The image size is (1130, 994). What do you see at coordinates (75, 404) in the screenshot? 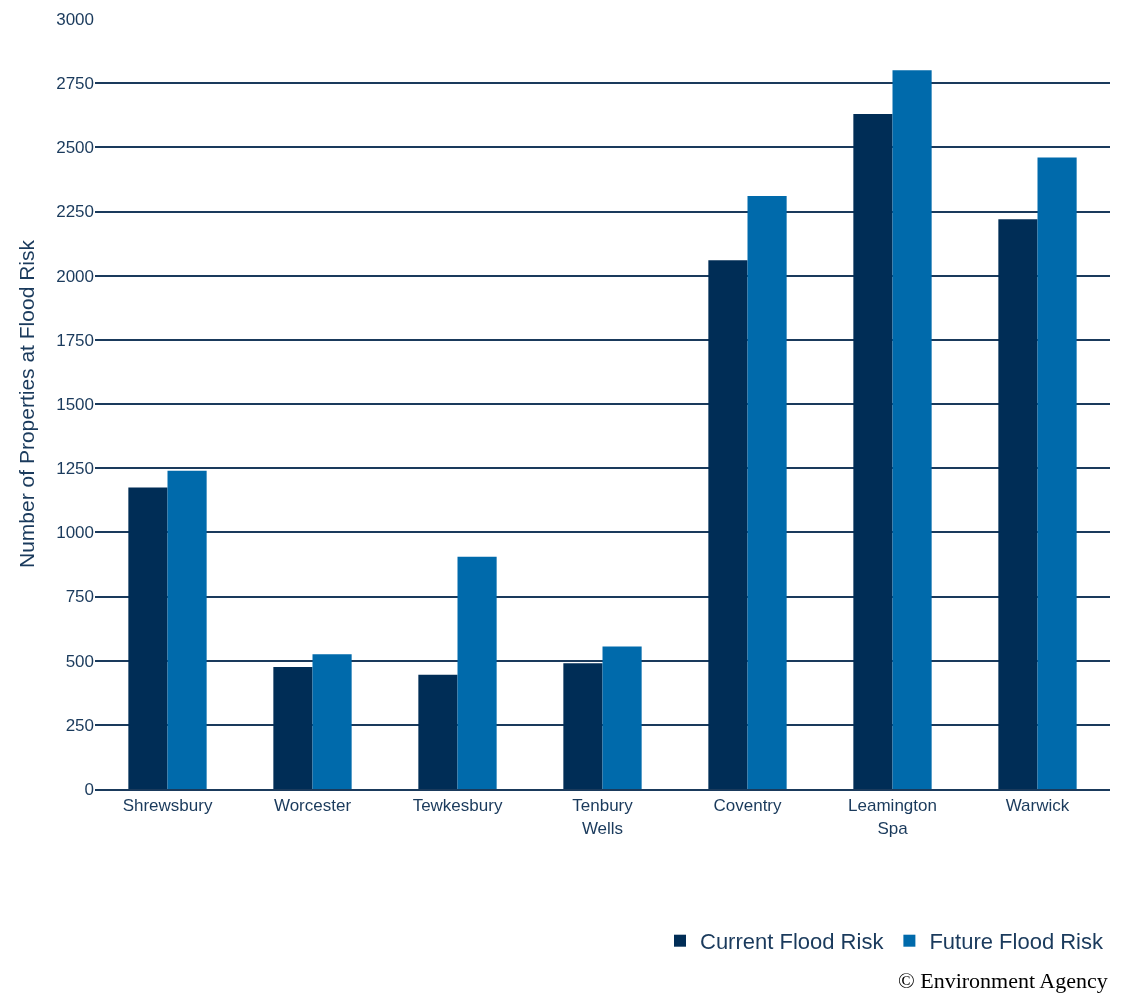
I see `y-tick-label: 1500` at bounding box center [75, 404].